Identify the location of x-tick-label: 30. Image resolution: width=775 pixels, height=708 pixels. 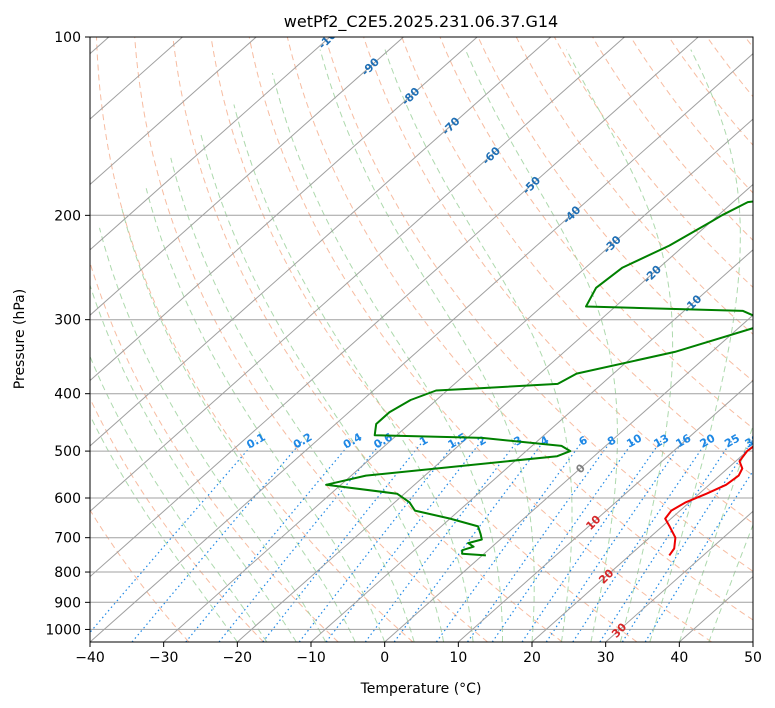
(606, 658).